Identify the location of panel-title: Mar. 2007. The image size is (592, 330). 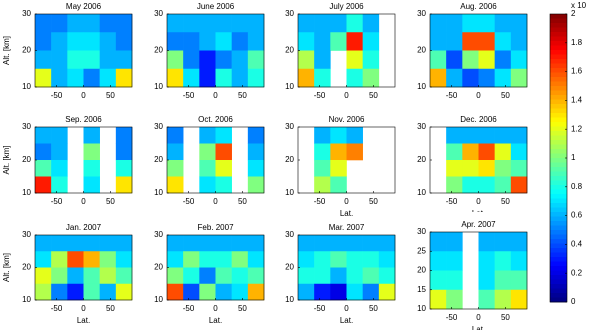
(347, 227).